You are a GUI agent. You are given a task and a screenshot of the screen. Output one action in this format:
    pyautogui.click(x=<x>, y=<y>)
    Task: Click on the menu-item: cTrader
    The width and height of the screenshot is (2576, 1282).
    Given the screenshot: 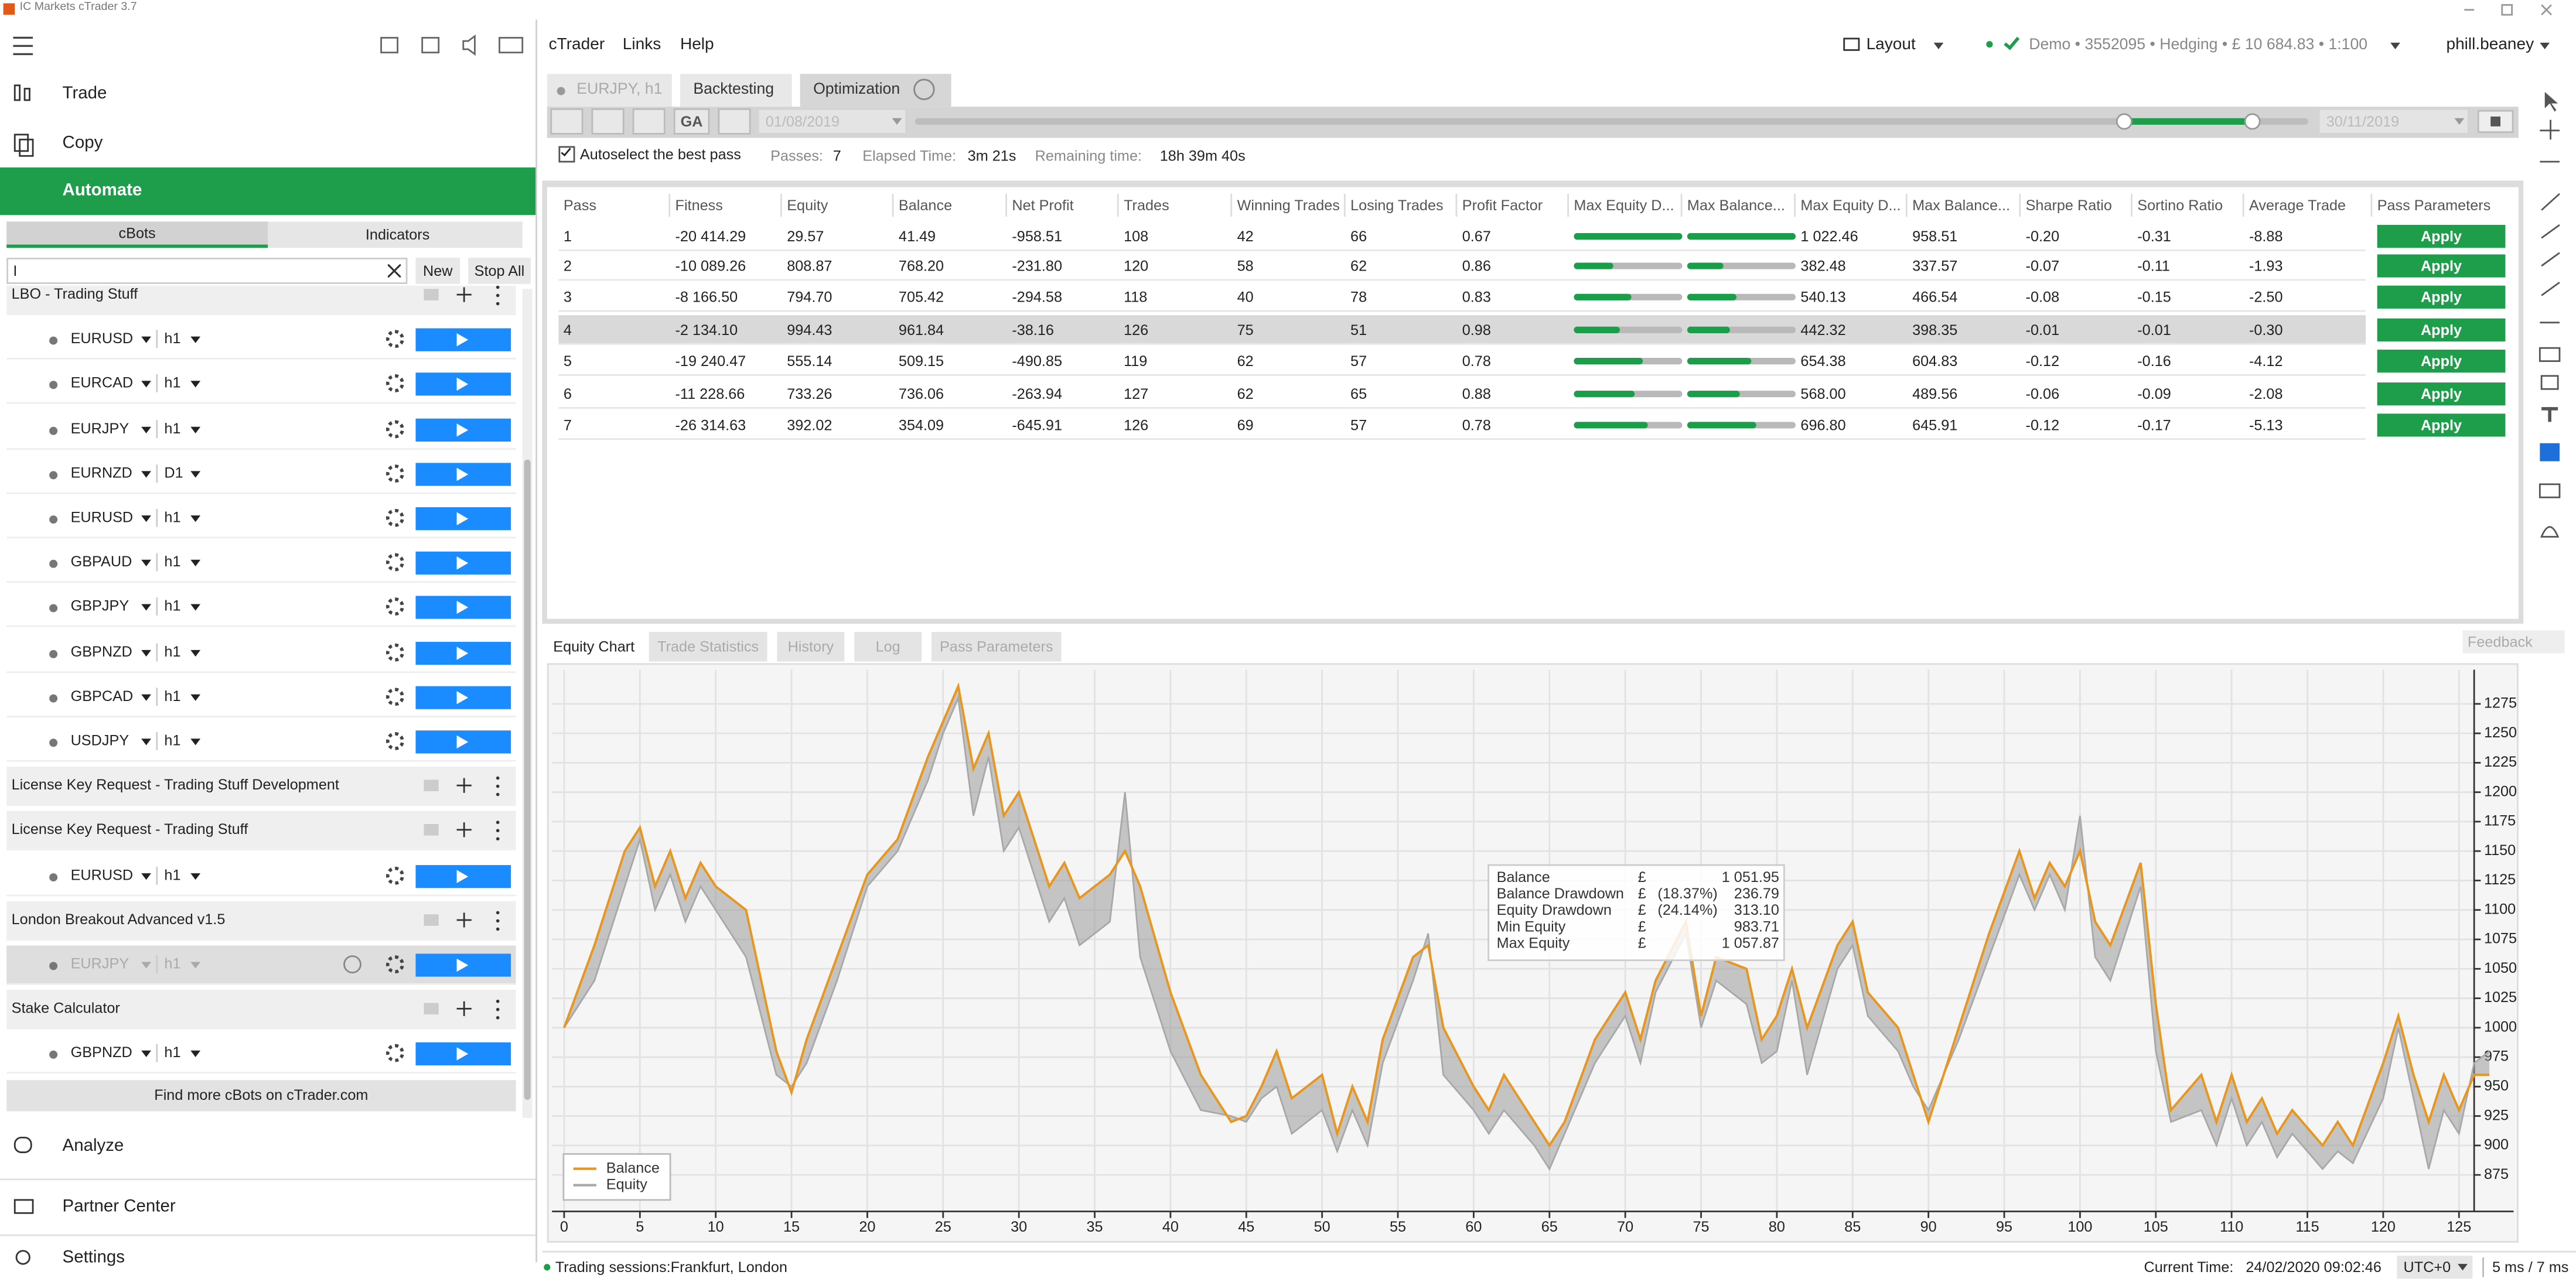 What is the action you would take?
    pyautogui.click(x=576, y=45)
    